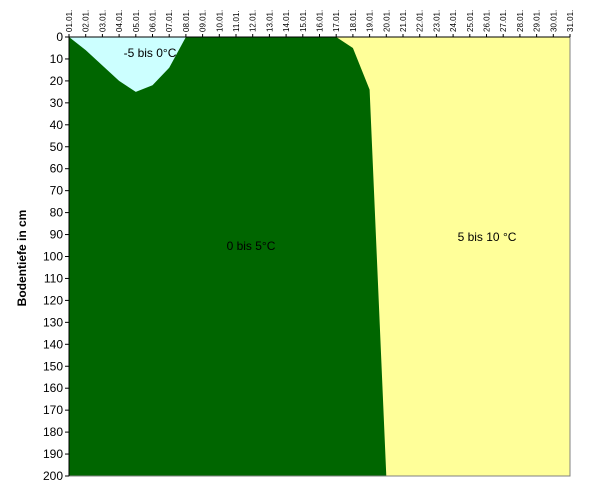 The image size is (608, 493). What do you see at coordinates (153, 21) in the screenshot?
I see `x-tick-label: 06.01.` at bounding box center [153, 21].